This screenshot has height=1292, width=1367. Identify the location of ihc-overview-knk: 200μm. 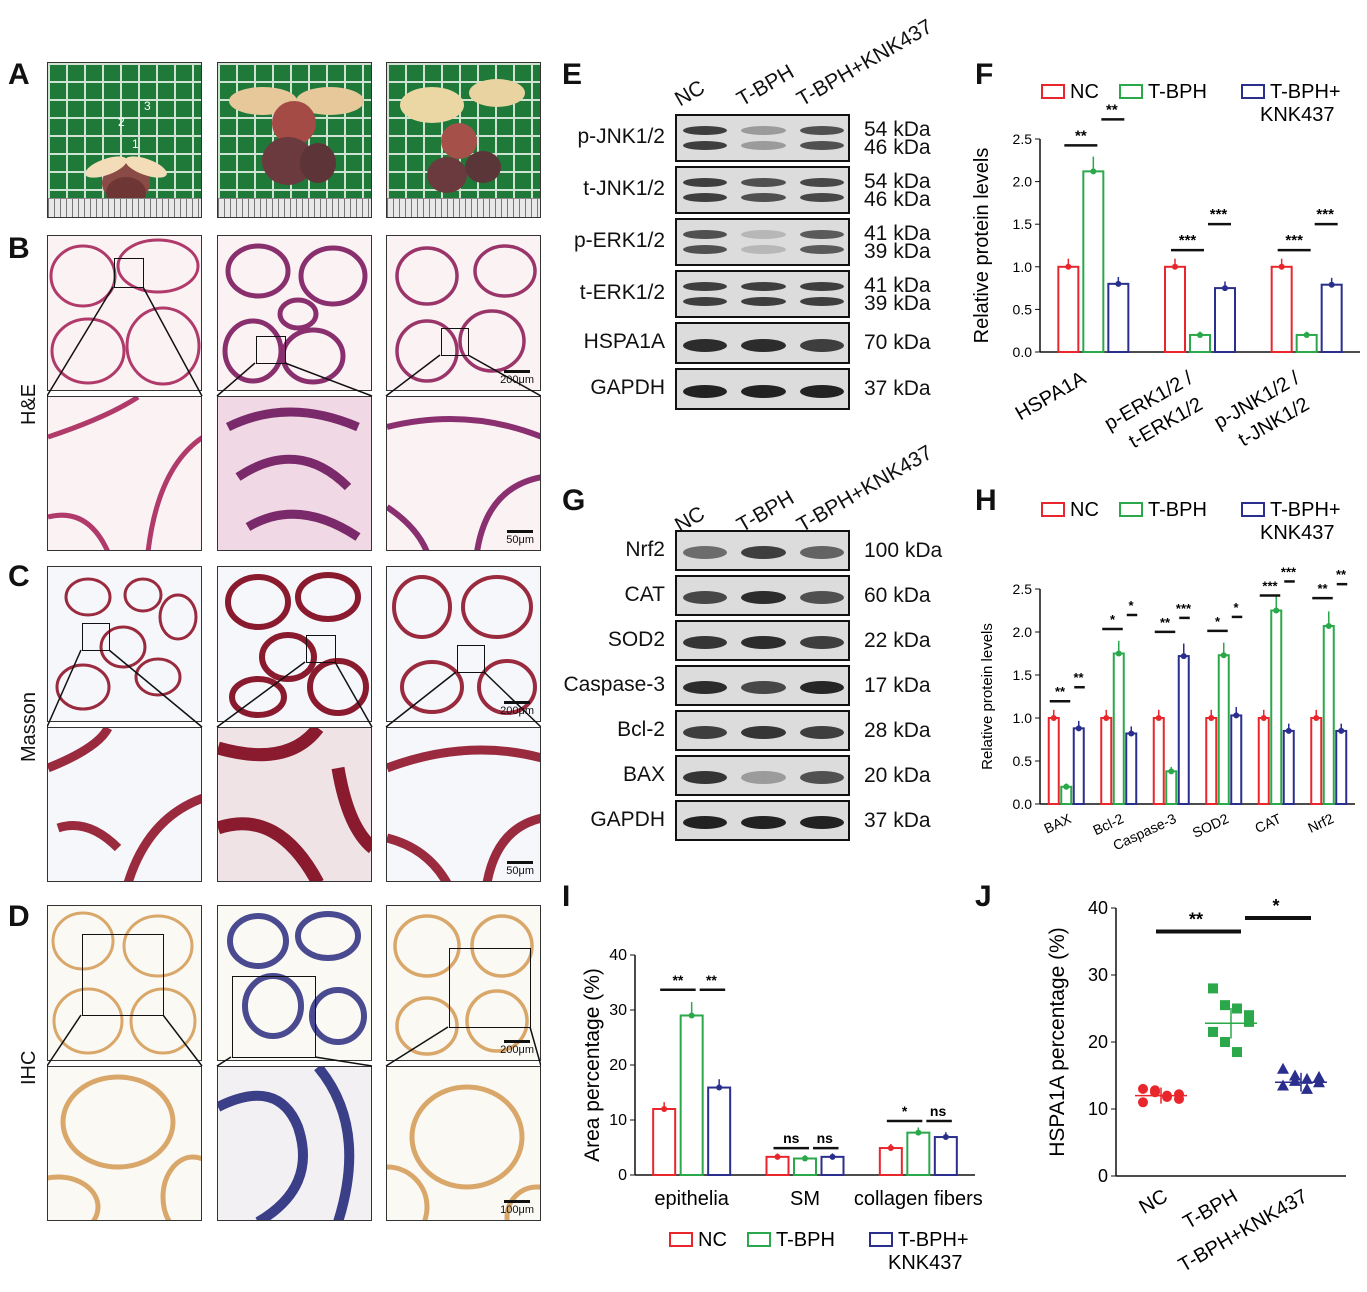
(463, 983).